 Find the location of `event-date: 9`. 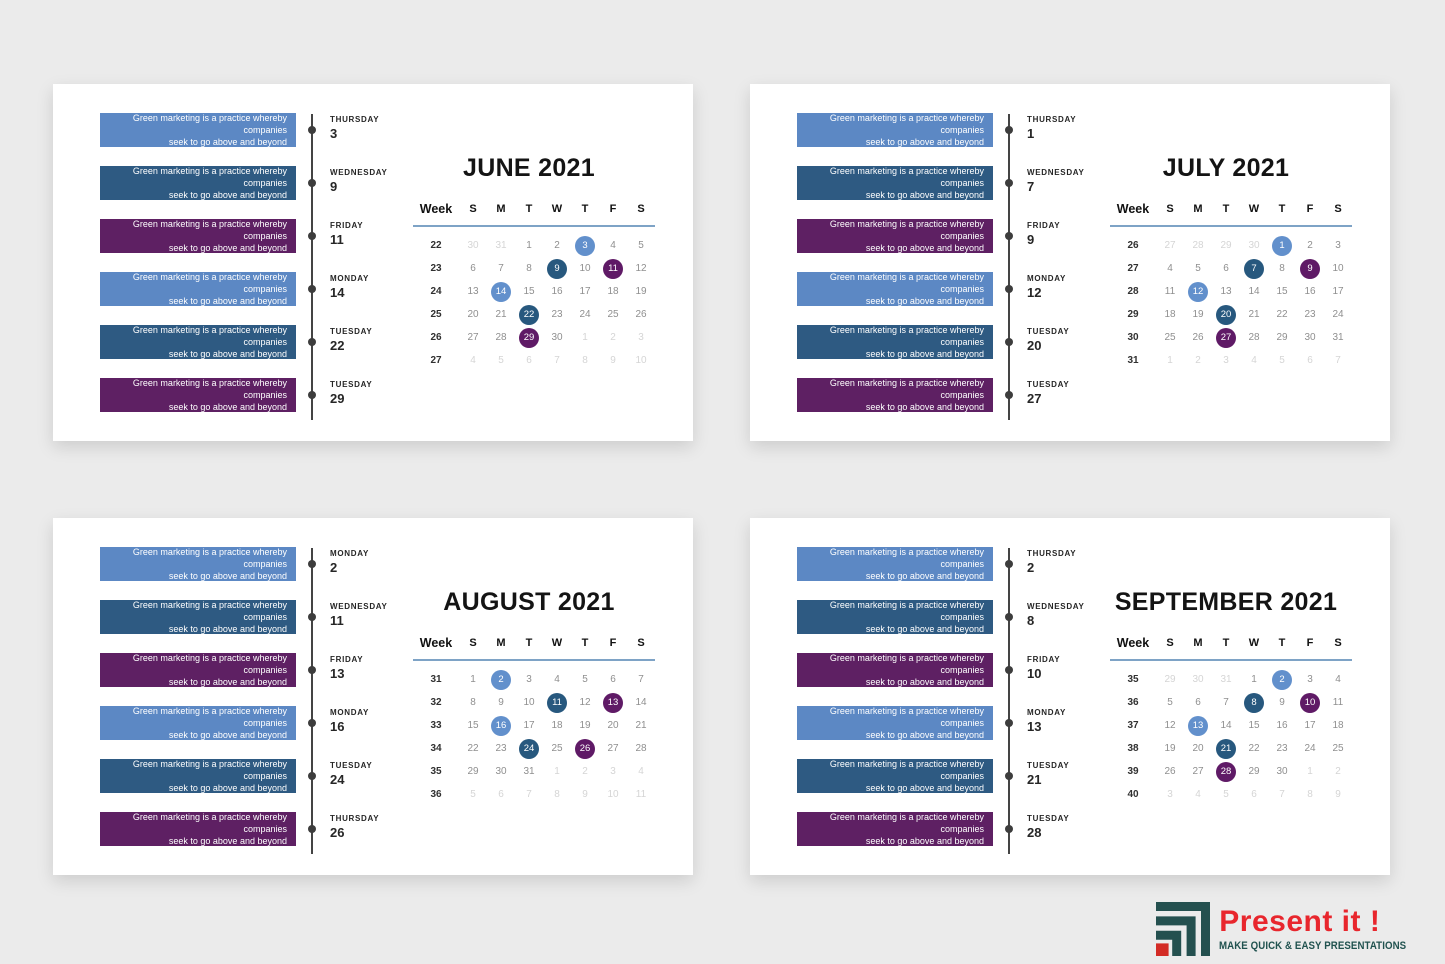

event-date: 9 is located at coordinates (1031, 239).